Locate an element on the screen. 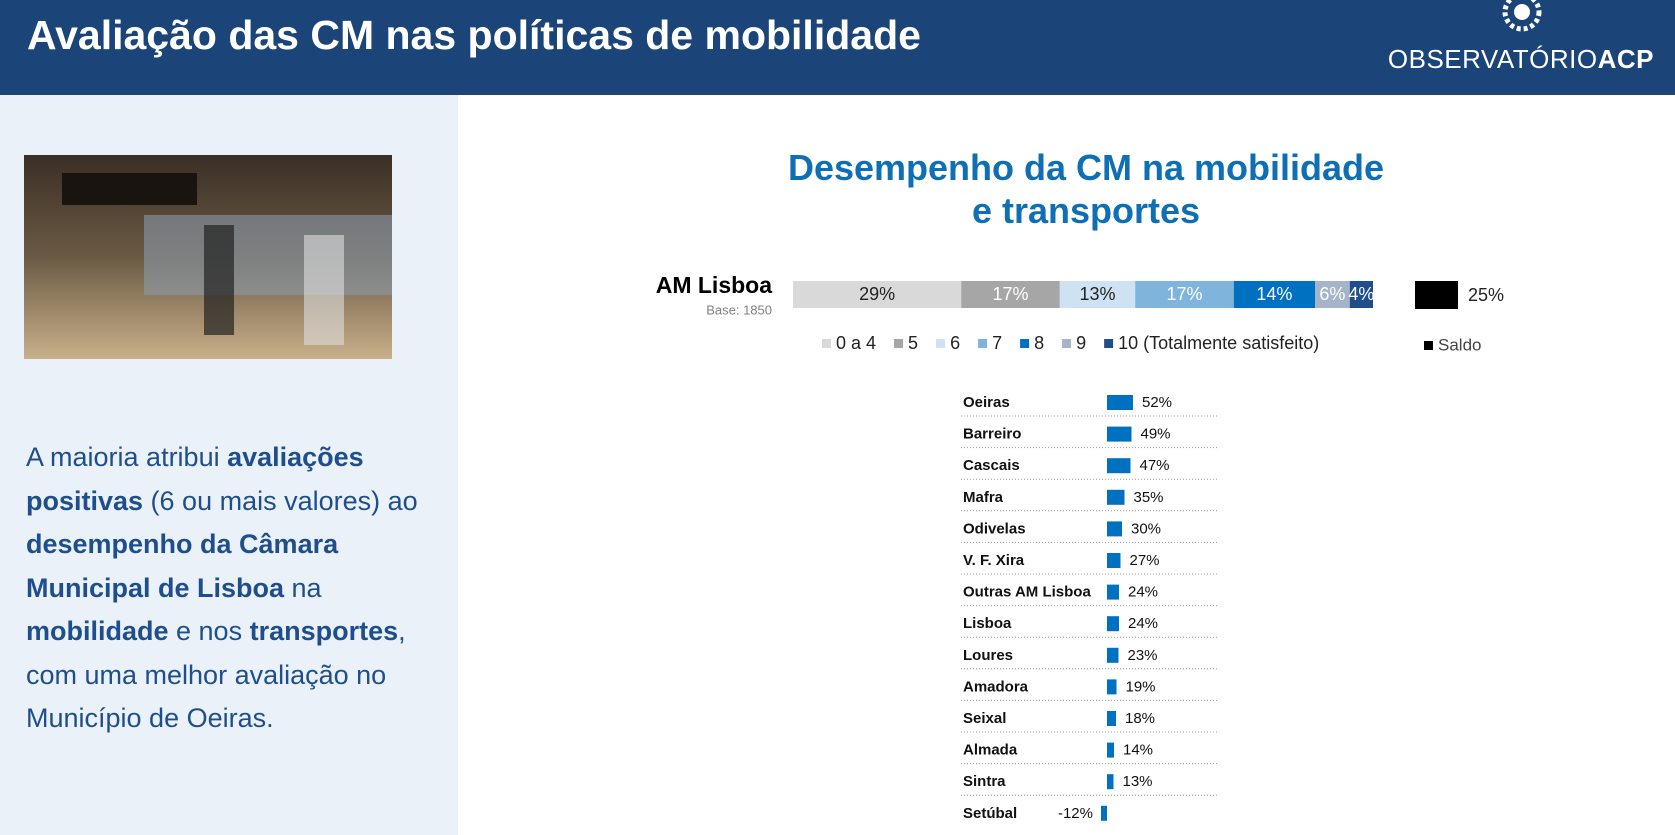 The height and width of the screenshot is (835, 1675). category-label: Odivelas is located at coordinates (994, 528).